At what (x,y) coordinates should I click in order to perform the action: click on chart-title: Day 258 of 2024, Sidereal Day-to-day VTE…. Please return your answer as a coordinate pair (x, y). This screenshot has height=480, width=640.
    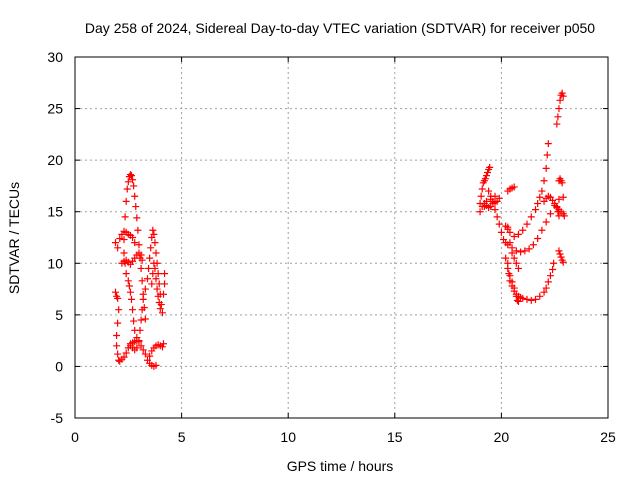
    Looking at the image, I should click on (340, 28).